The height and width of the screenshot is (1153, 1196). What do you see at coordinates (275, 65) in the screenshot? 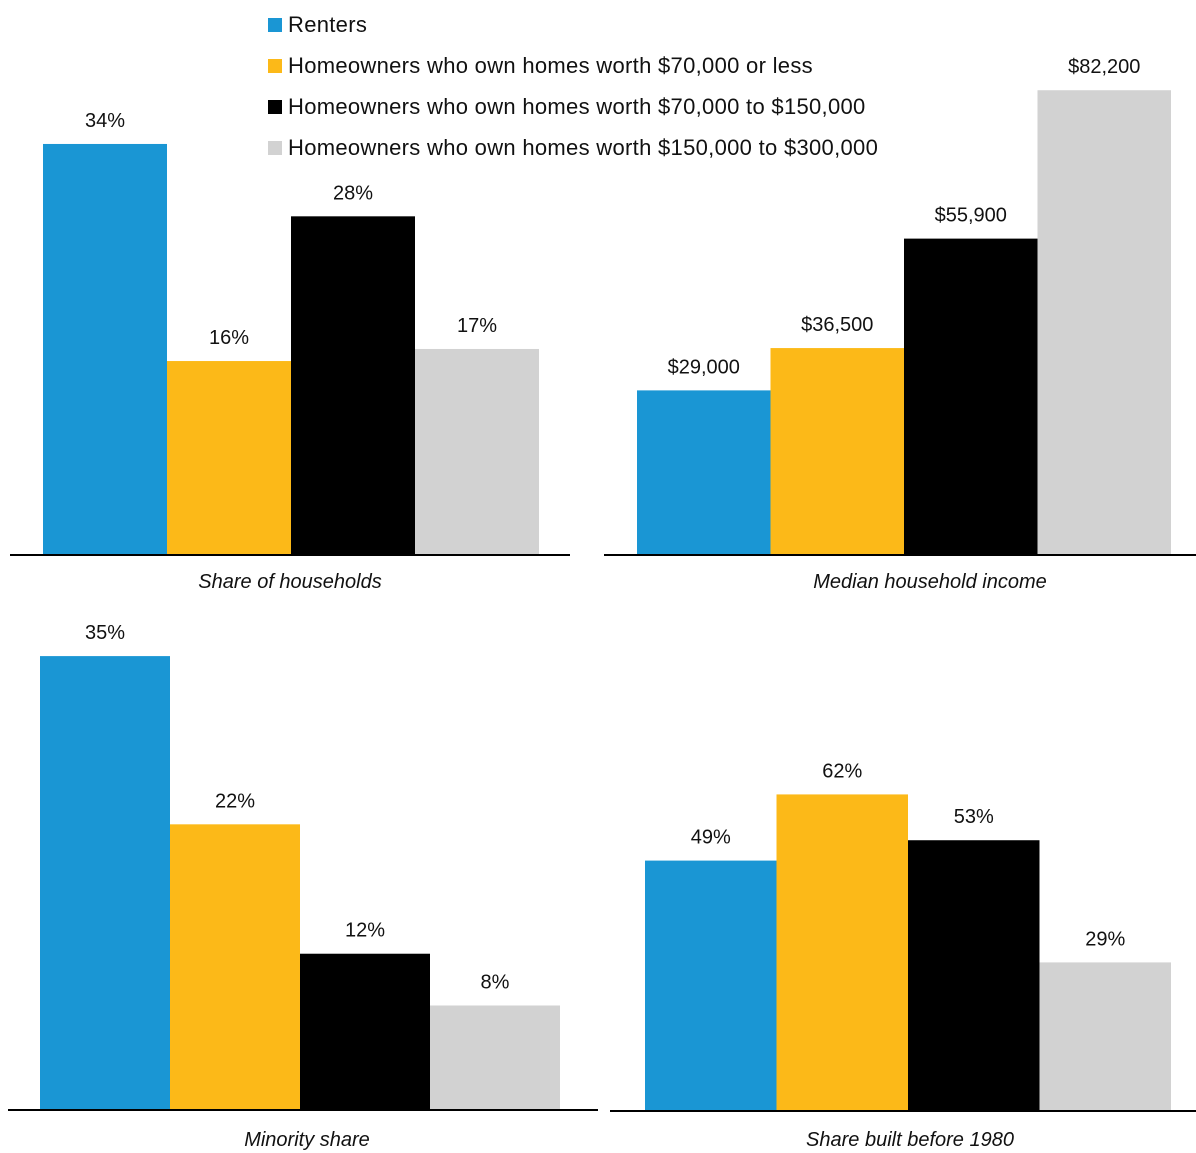
I see `legend-swatch-owners-under-70k` at bounding box center [275, 65].